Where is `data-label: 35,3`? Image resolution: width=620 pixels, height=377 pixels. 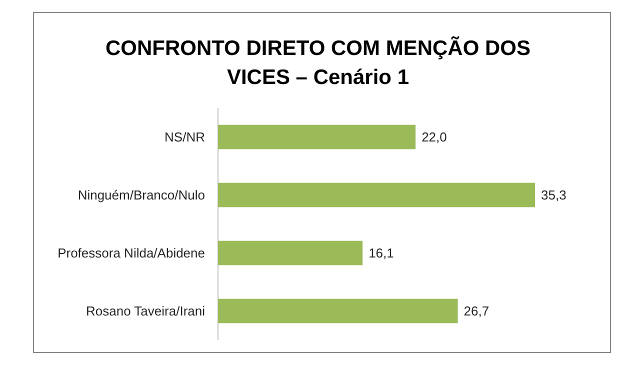
data-label: 35,3 is located at coordinates (553, 195).